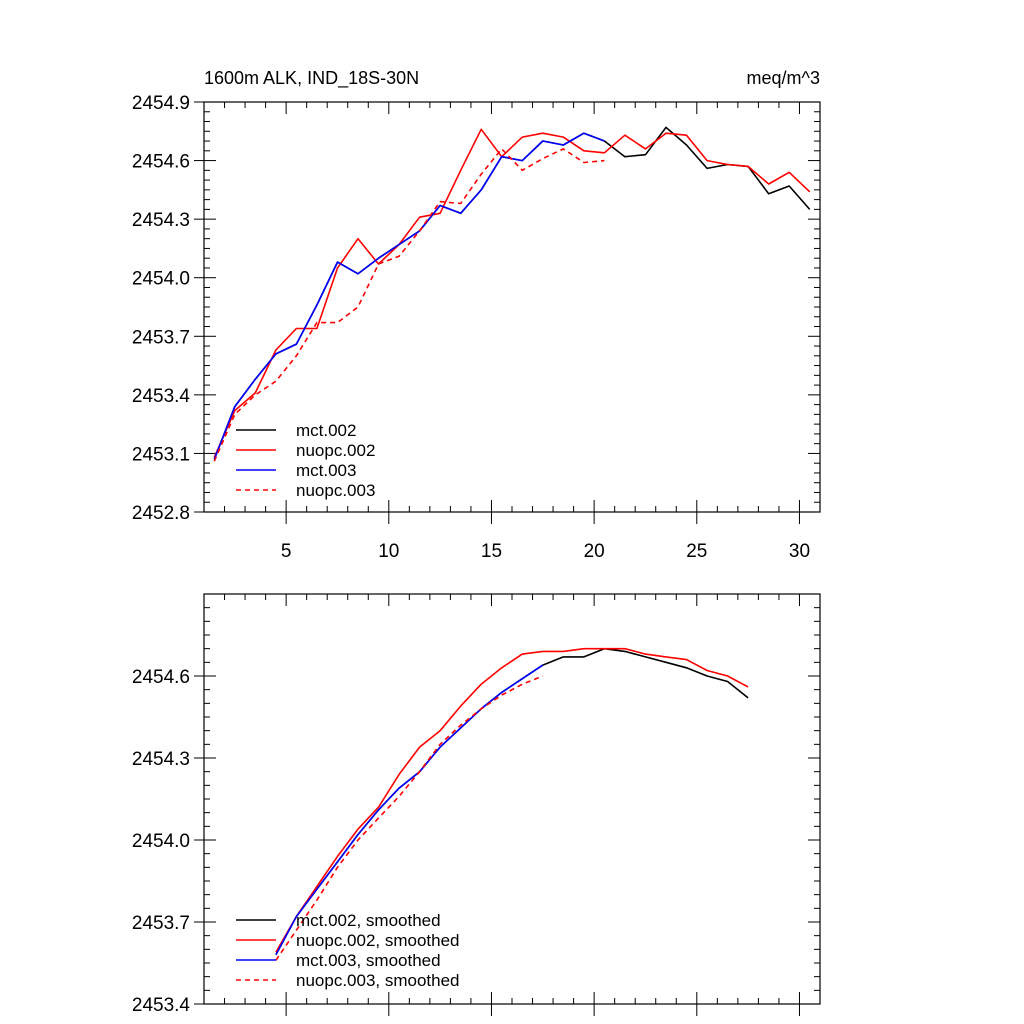 The image size is (1024, 1024). I want to click on x-tick-label: 30, so click(799, 551).